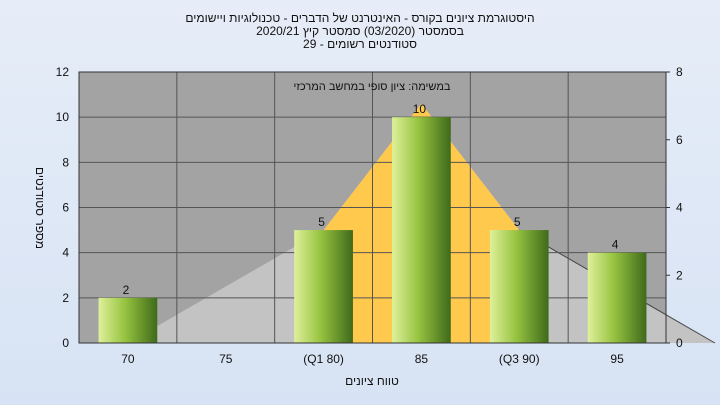 The width and height of the screenshot is (720, 405). I want to click on y2-tick-label: 6, so click(679, 140).